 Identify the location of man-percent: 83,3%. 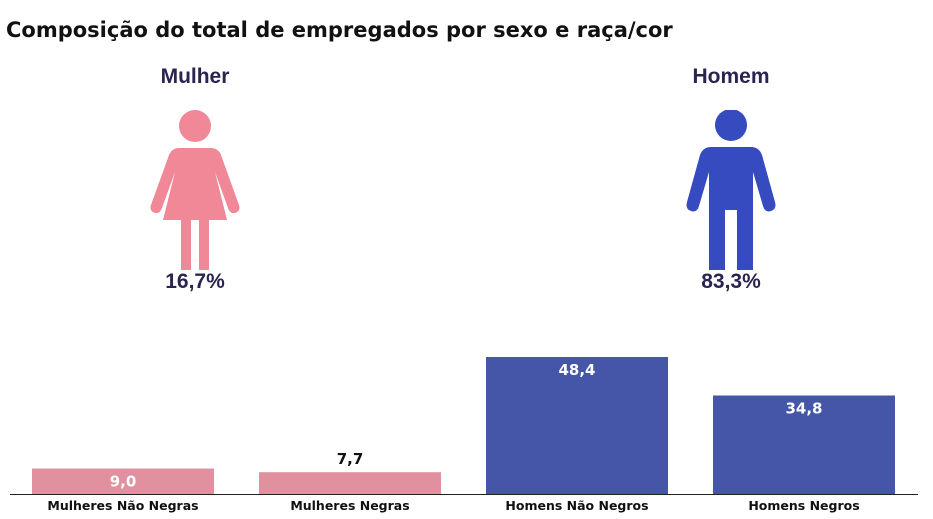
(731, 281).